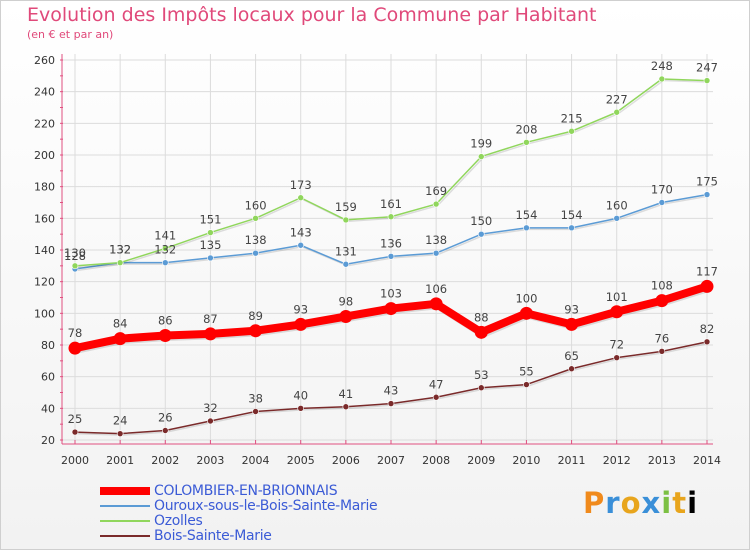 Image resolution: width=750 pixels, height=550 pixels. I want to click on data-label: 136, so click(391, 243).